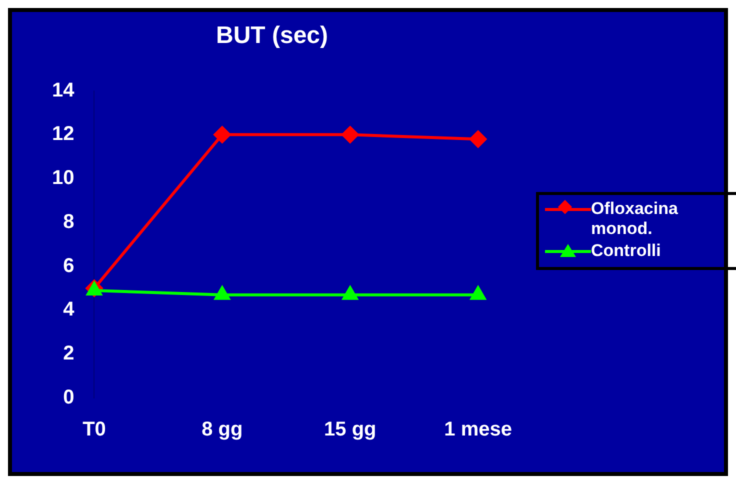  What do you see at coordinates (63, 178) in the screenshot?
I see `y-tick-label: 10` at bounding box center [63, 178].